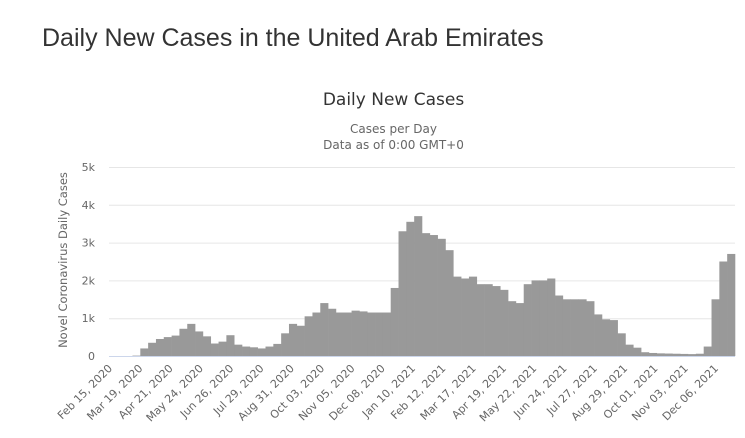 The width and height of the screenshot is (745, 438). I want to click on y-tick-label: 5k, so click(89, 167).